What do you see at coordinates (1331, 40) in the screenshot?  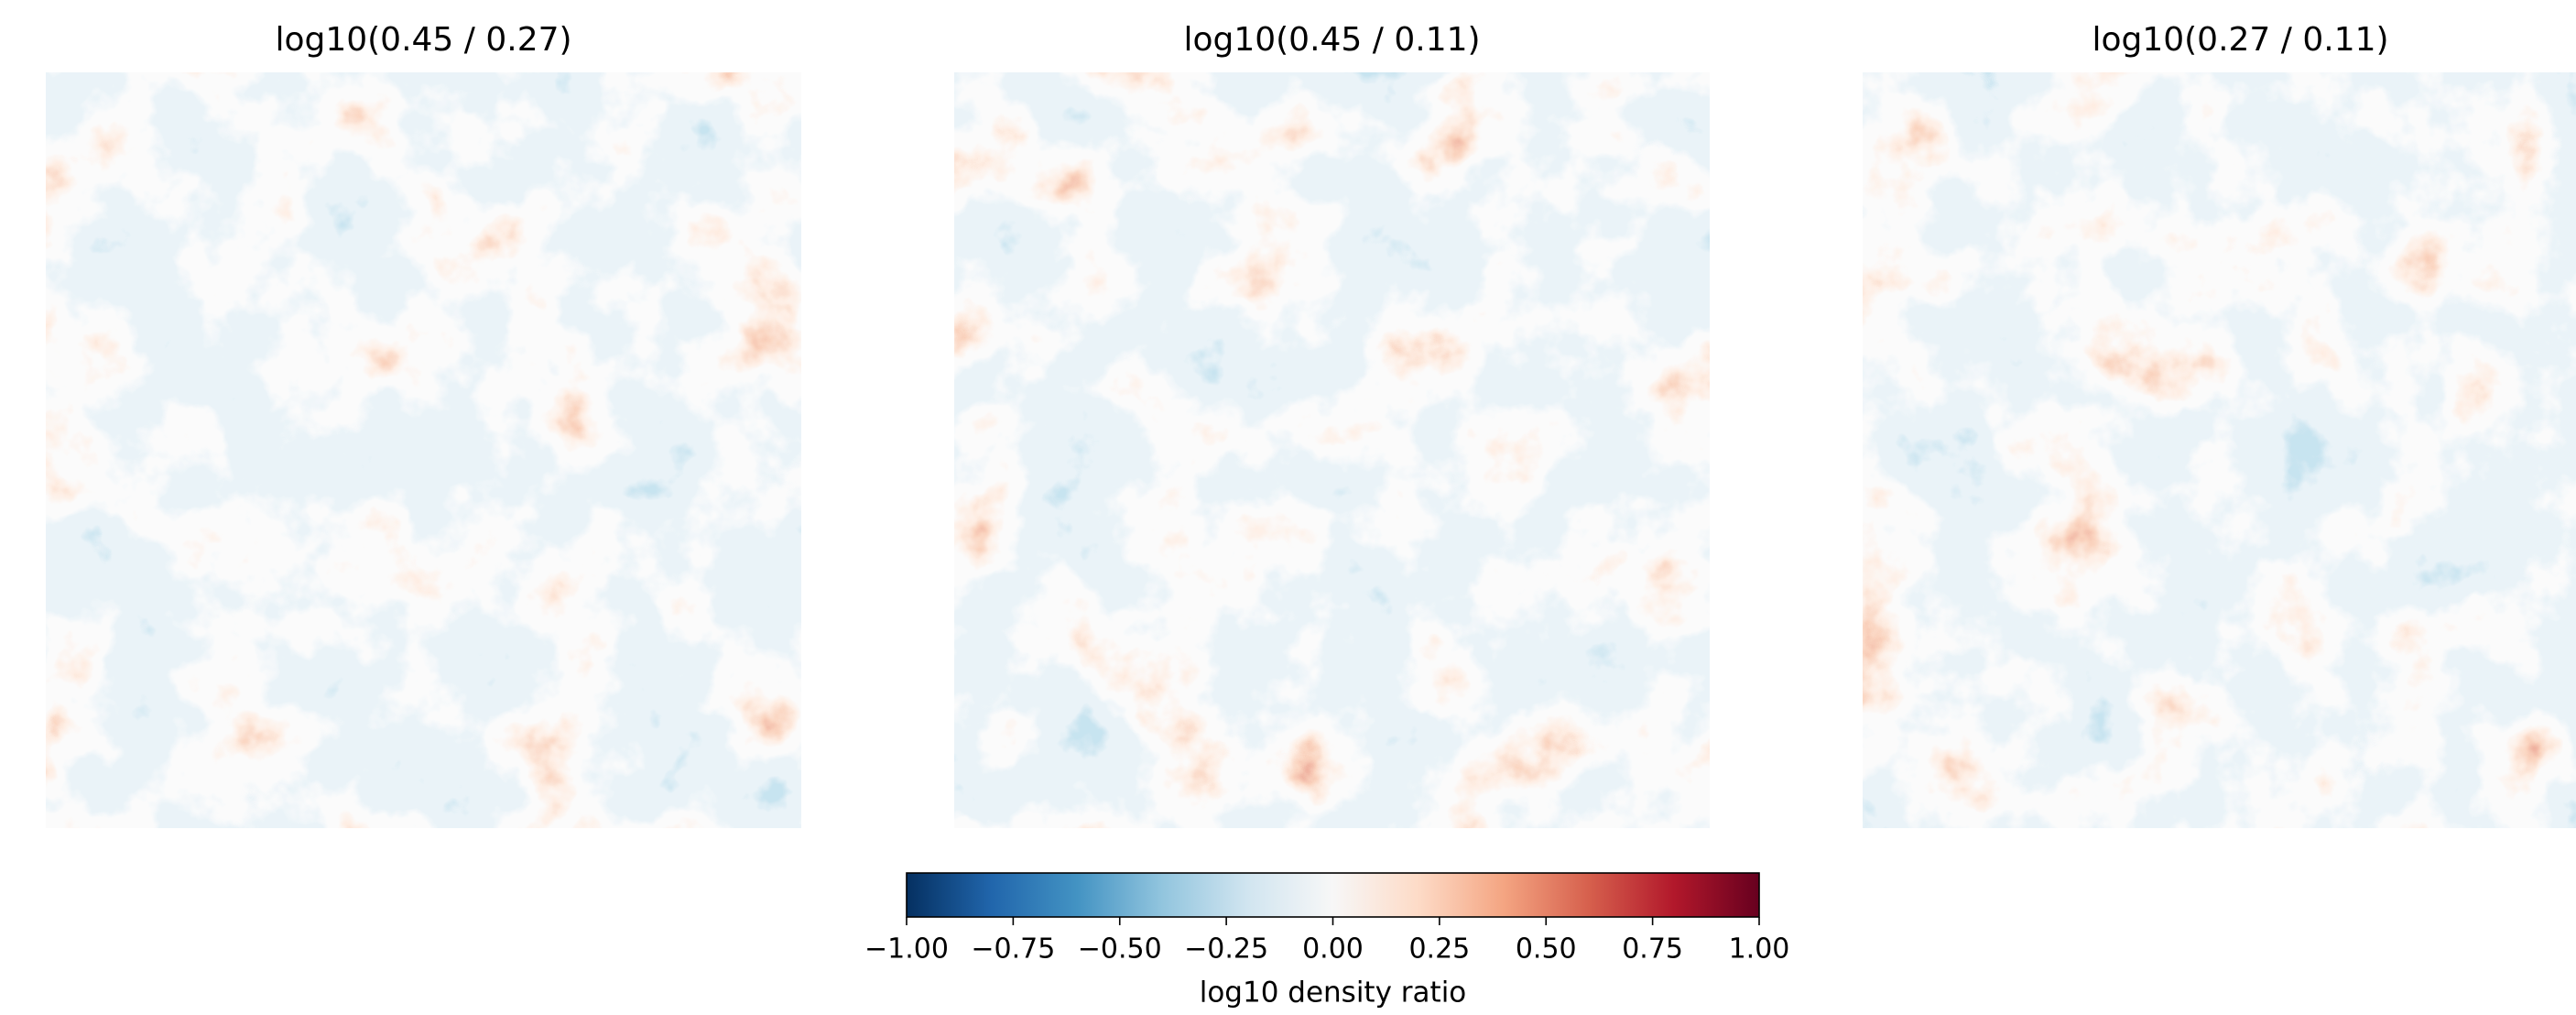 I see `panel-title: log10(0.45 / 0.11)` at bounding box center [1331, 40].